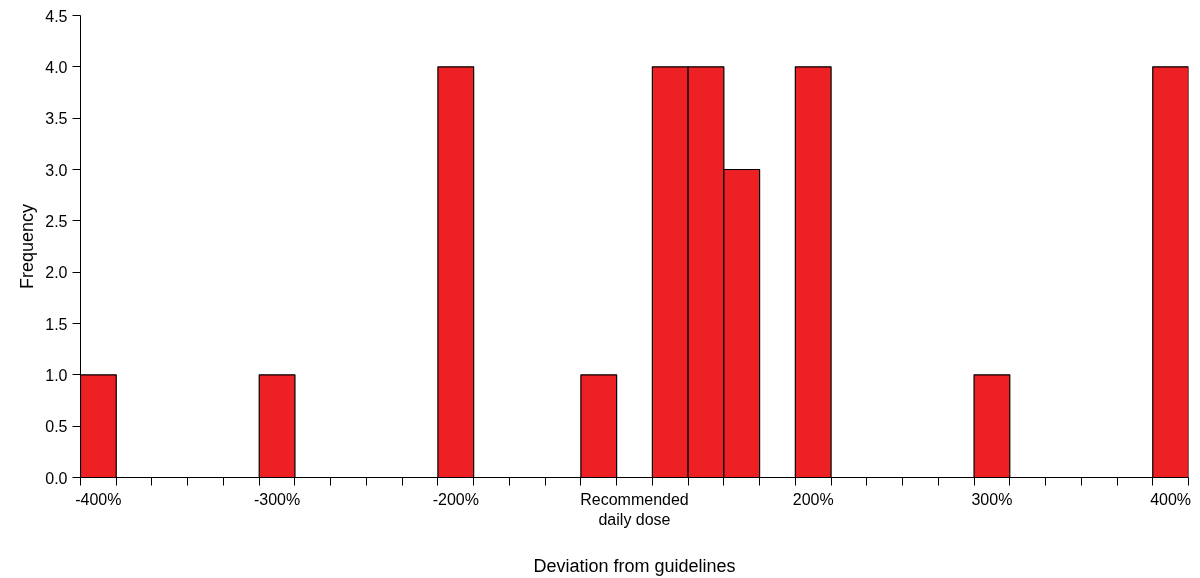 This screenshot has height=578, width=1200. Describe the element at coordinates (56, 427) in the screenshot. I see `y-tick-label: 0.5` at that location.